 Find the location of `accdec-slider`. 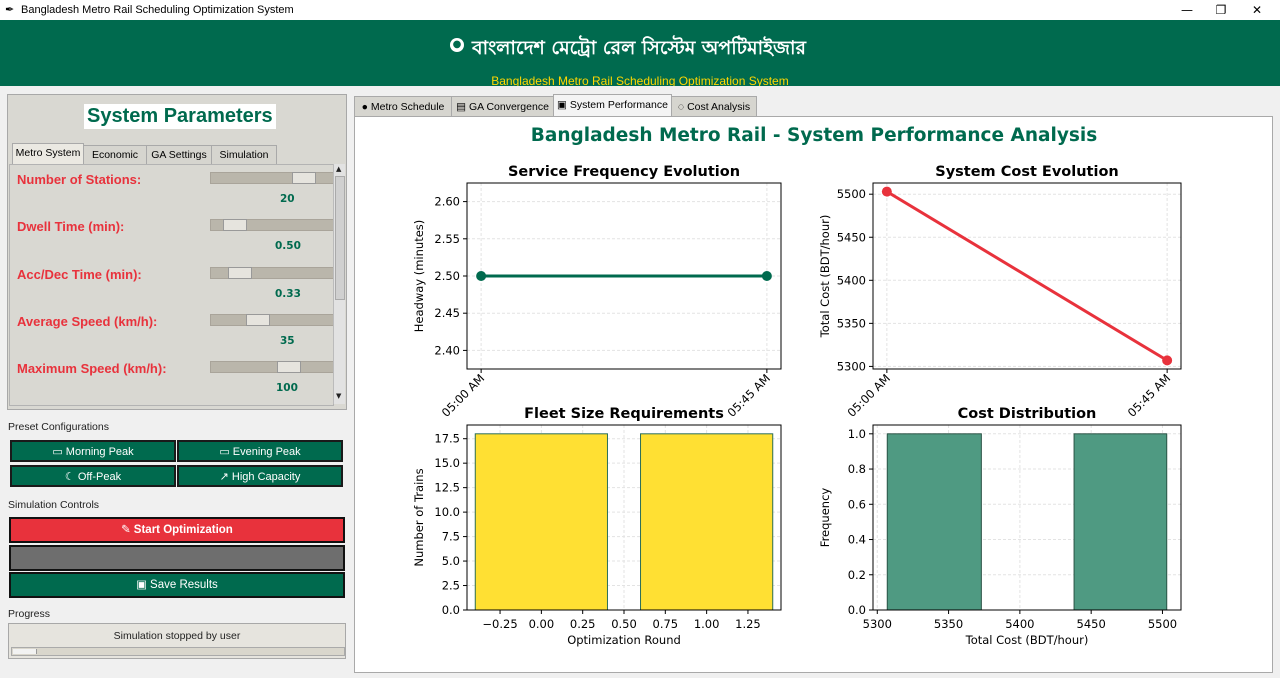

accdec-slider is located at coordinates (271, 273).